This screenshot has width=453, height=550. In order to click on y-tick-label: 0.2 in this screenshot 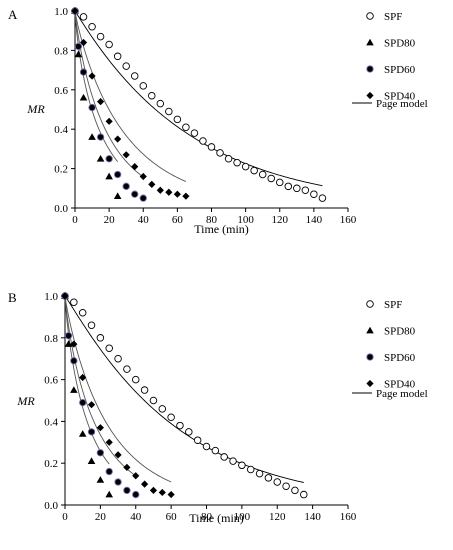, I will do `click(51, 464)`.